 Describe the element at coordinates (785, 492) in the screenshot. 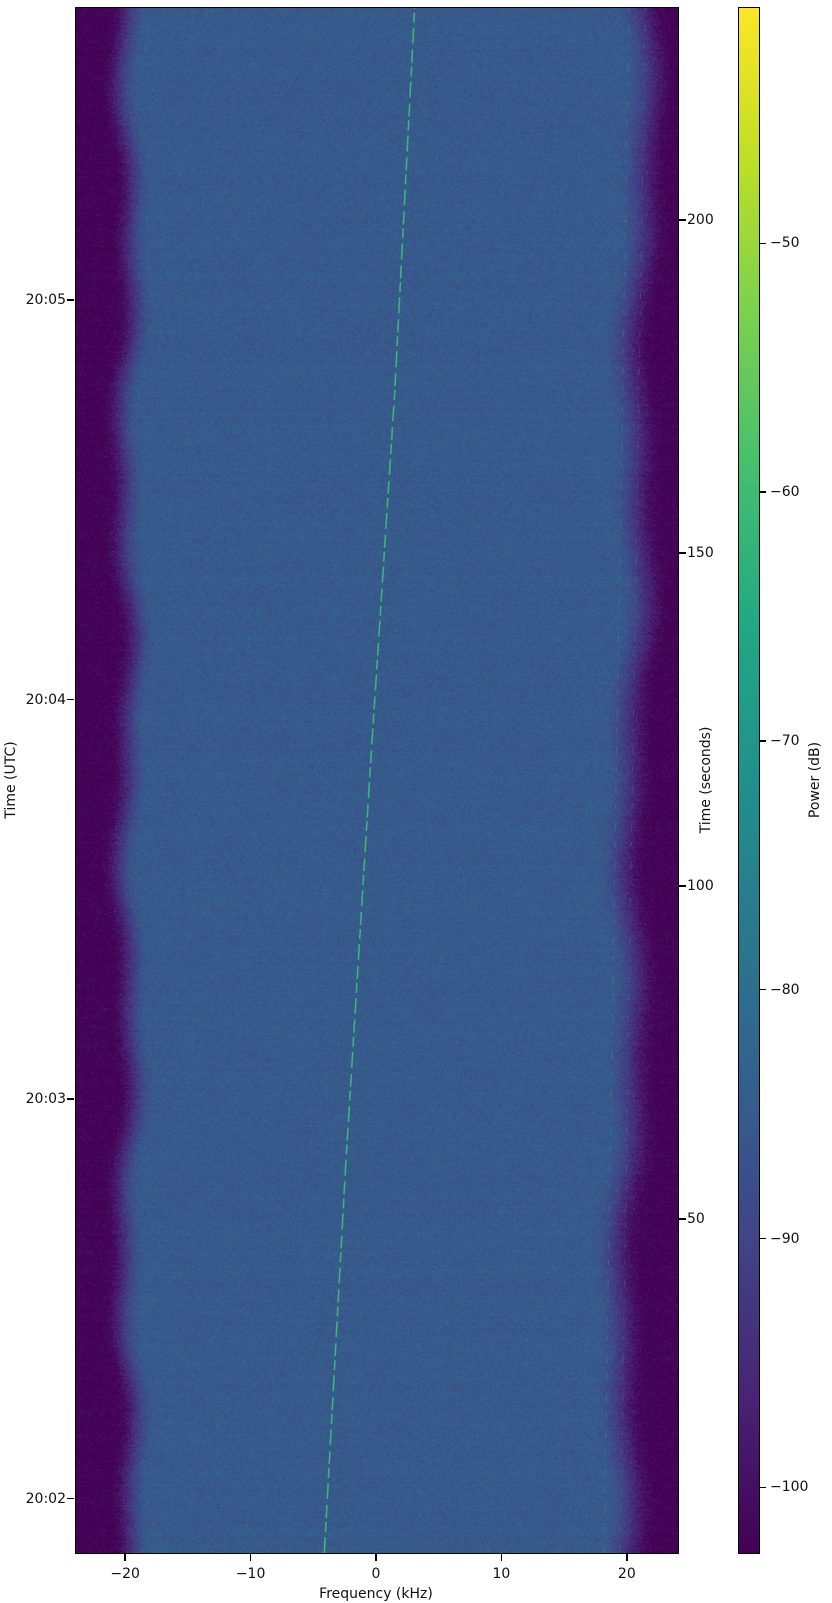

I see `colorbar-tick-label: −60` at that location.